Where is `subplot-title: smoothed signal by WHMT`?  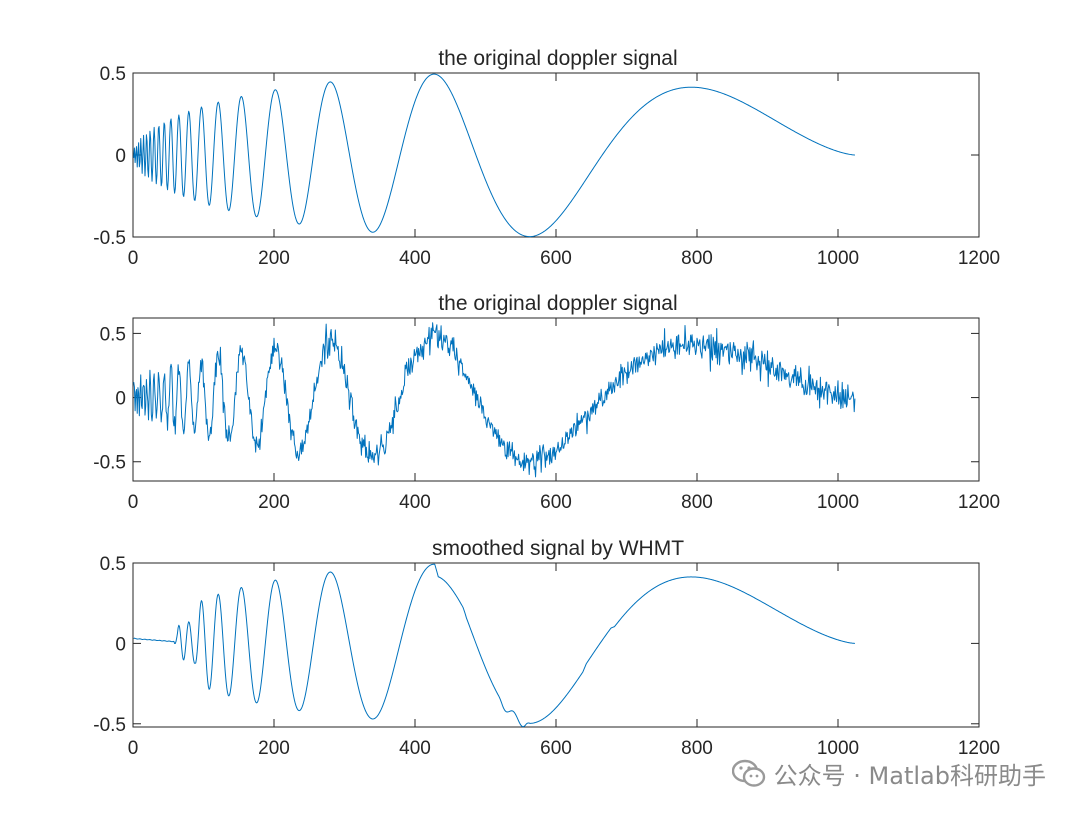 subplot-title: smoothed signal by WHMT is located at coordinates (558, 548).